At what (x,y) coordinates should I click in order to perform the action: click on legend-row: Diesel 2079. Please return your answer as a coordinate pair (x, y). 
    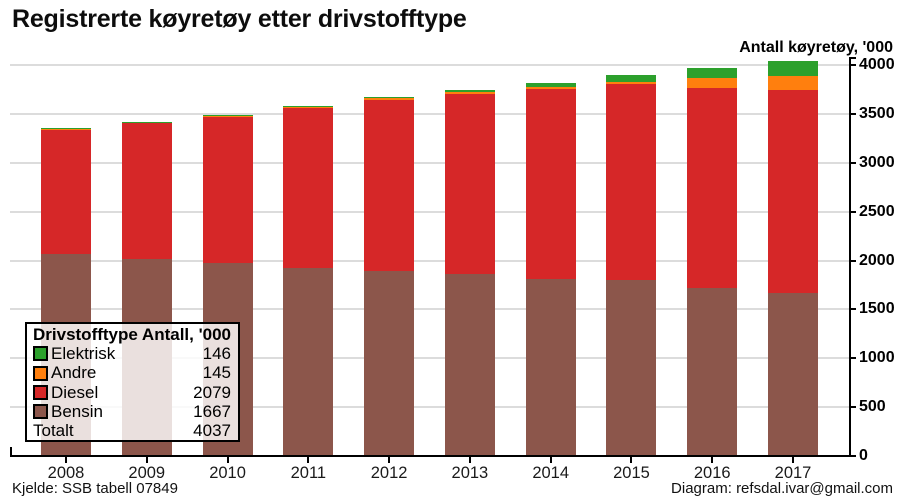
    Looking at the image, I should click on (132, 392).